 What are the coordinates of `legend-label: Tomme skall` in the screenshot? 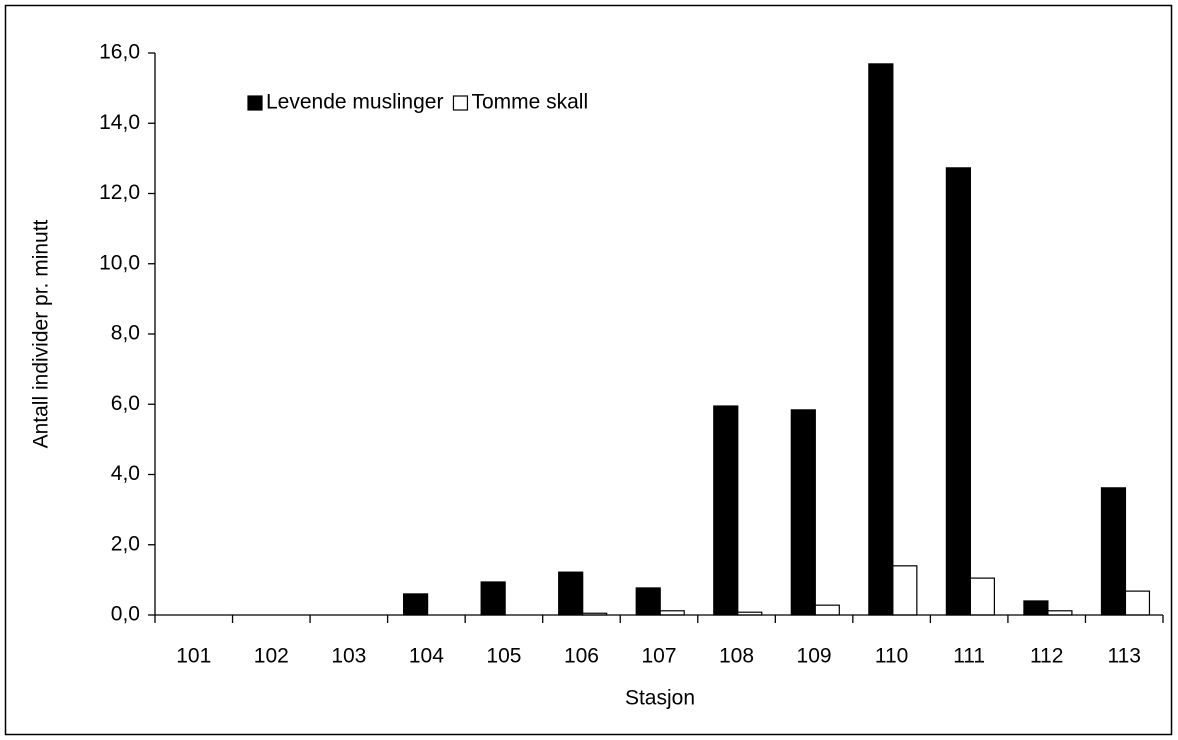 It's located at (529, 102).